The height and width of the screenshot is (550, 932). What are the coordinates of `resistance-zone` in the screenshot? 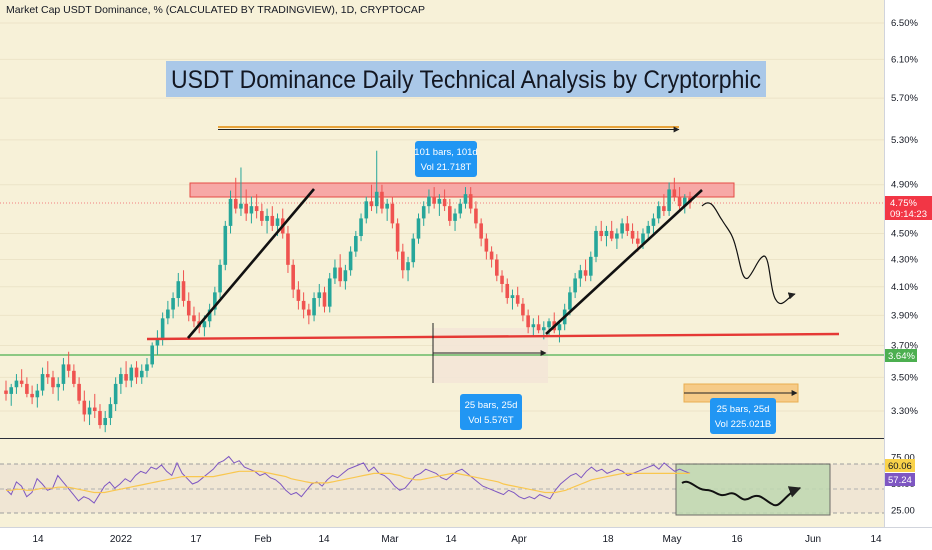 It's located at (462, 190).